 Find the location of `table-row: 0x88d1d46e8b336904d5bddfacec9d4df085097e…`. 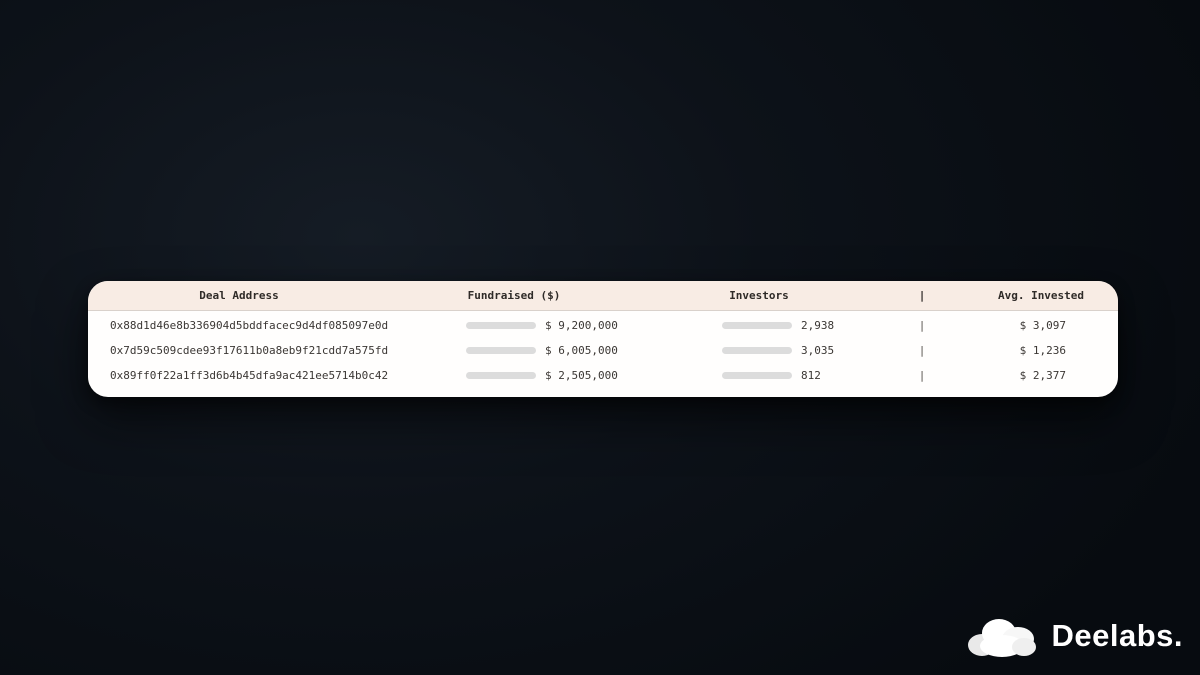

table-row: 0x88d1d46e8b336904d5bddfacec9d4df085097e… is located at coordinates (603, 325).